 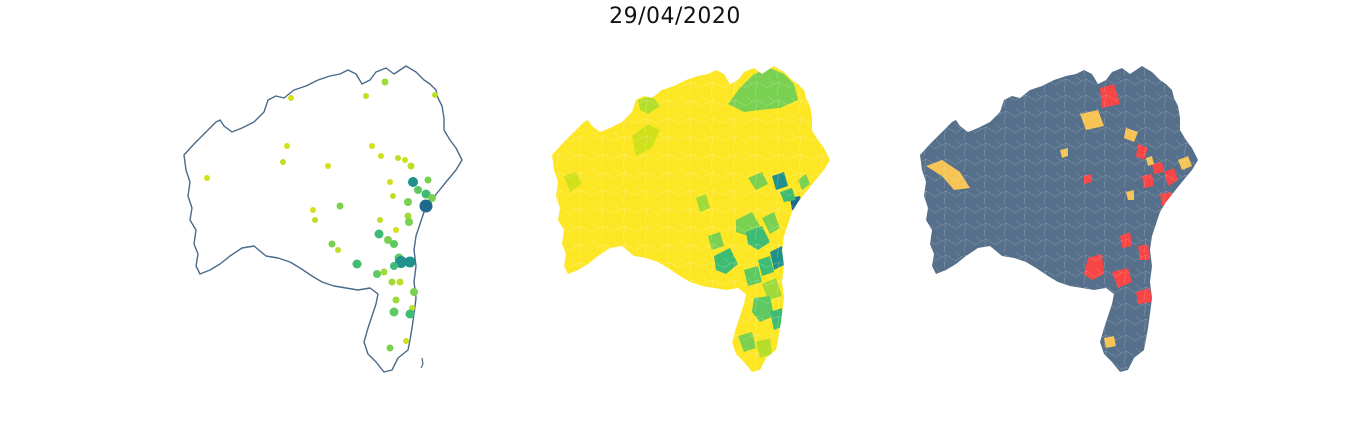 What do you see at coordinates (675, 16) in the screenshot?
I see `figure-title: 29/04/2020` at bounding box center [675, 16].